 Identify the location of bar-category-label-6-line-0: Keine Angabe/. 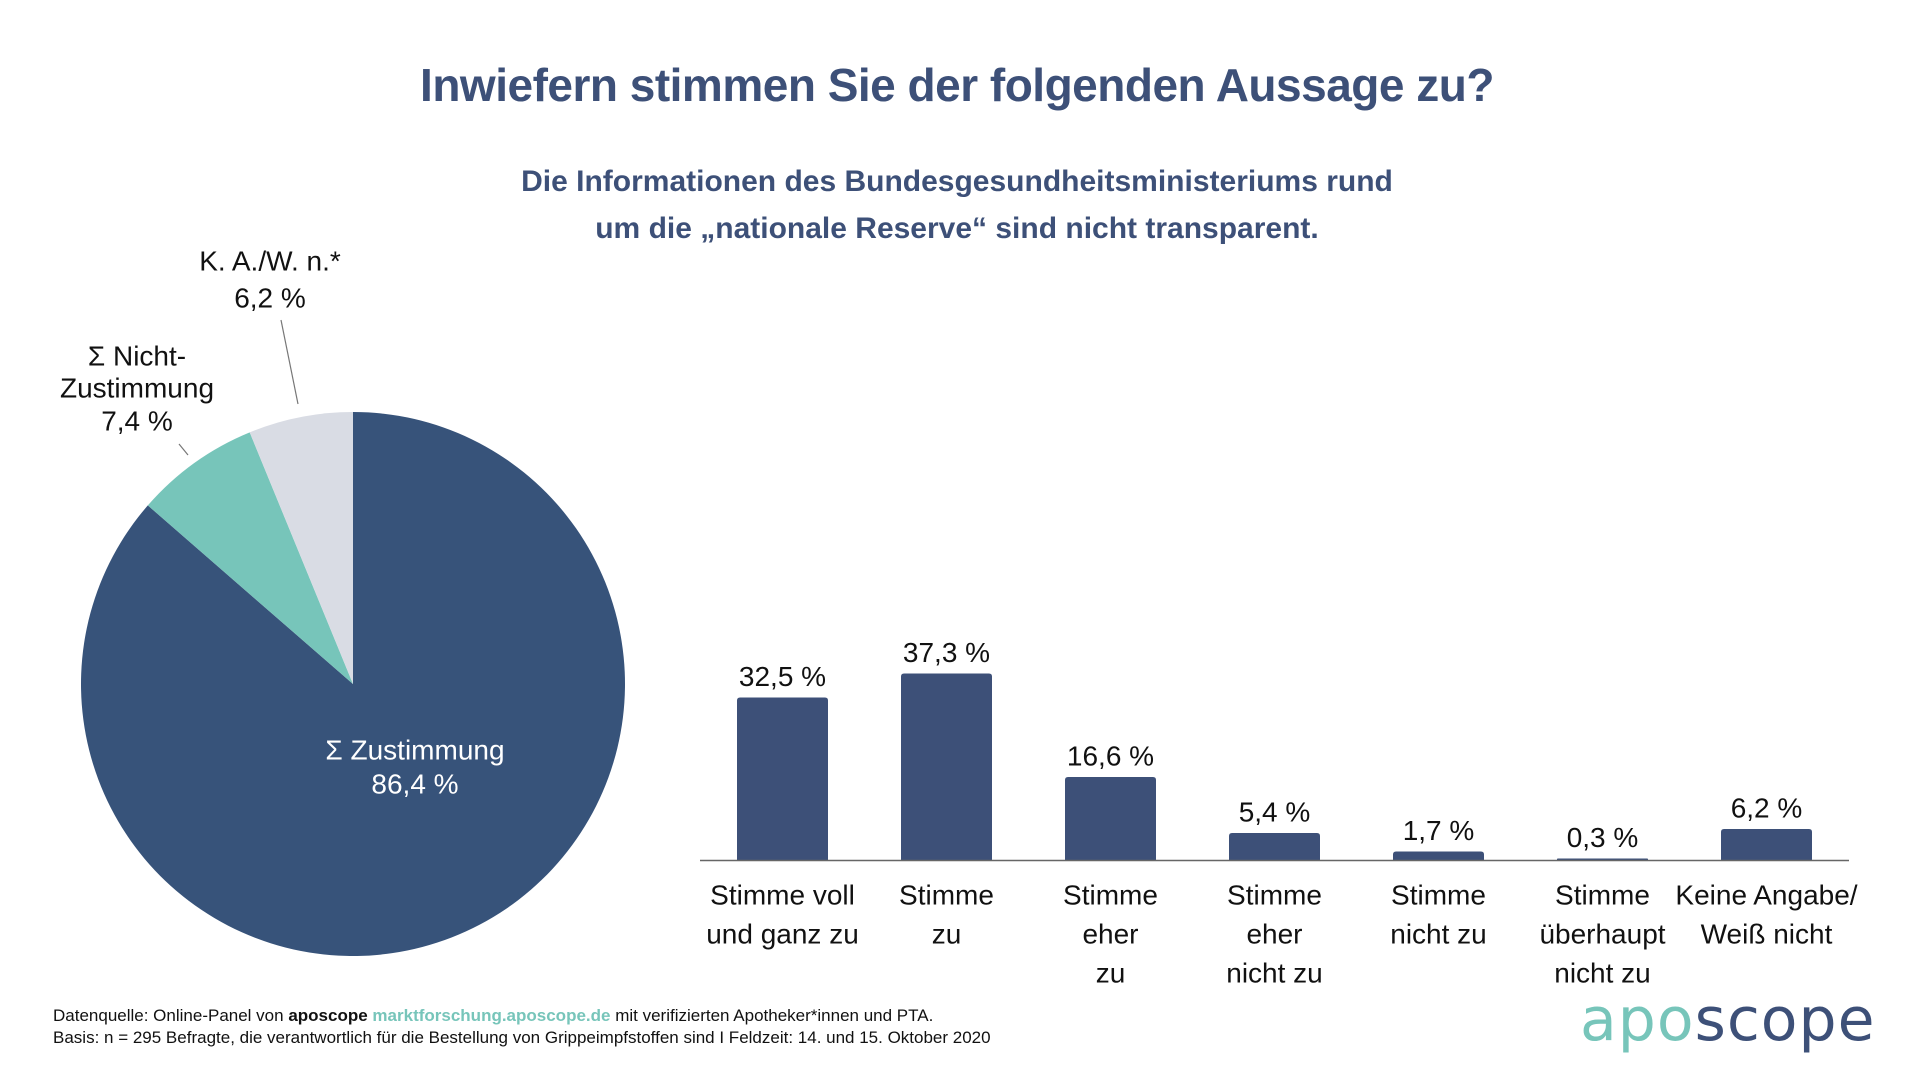
(1766, 894).